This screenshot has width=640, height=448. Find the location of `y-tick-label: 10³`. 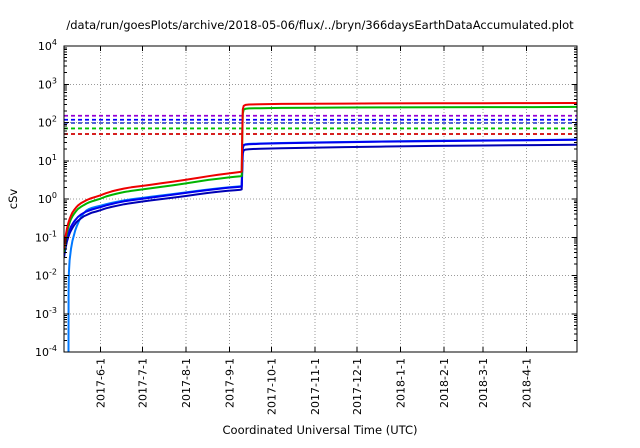

y-tick-label: 10³ is located at coordinates (47, 83).